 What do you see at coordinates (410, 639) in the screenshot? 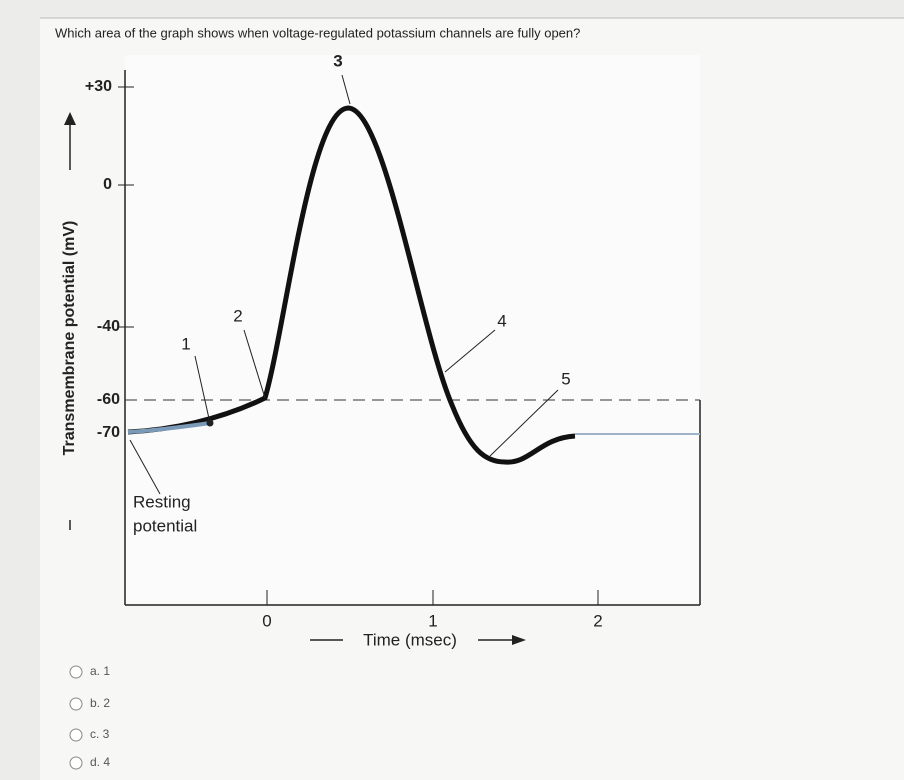
I see `x-axis-label: Time (msec)` at bounding box center [410, 639].